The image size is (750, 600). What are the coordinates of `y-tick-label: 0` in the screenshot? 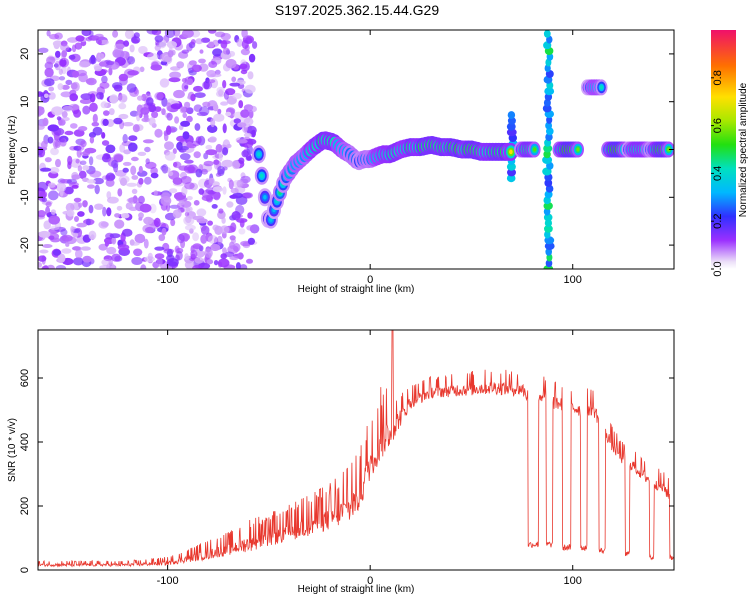 It's located at (25, 570).